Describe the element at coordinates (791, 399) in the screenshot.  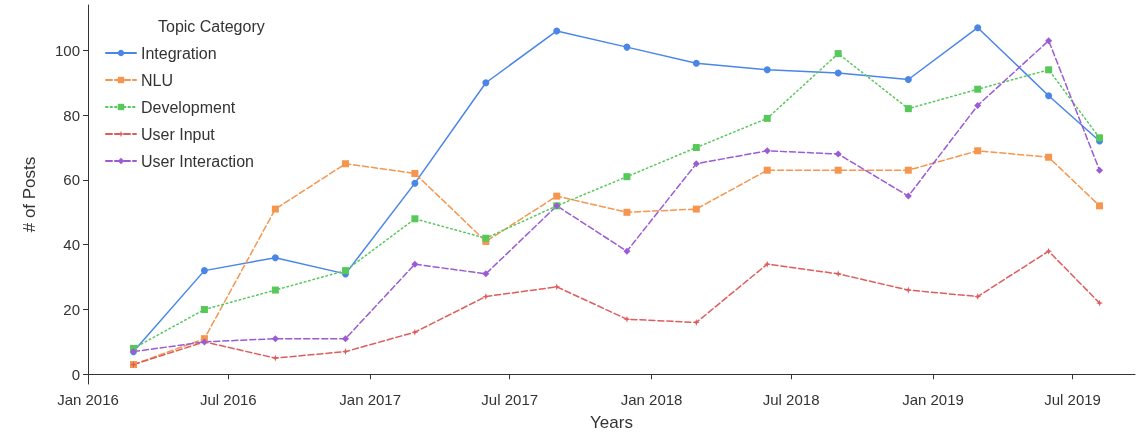
I see `x-tick-label: Jul 2018` at that location.